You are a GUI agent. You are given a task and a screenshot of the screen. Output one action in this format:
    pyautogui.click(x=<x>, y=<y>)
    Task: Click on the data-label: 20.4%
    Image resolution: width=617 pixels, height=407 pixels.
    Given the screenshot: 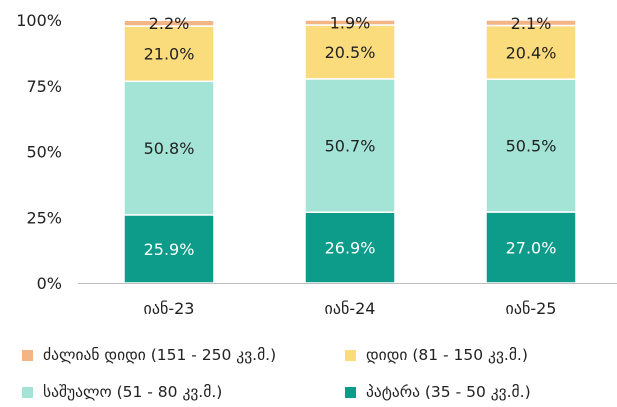 What is the action you would take?
    pyautogui.click(x=531, y=52)
    